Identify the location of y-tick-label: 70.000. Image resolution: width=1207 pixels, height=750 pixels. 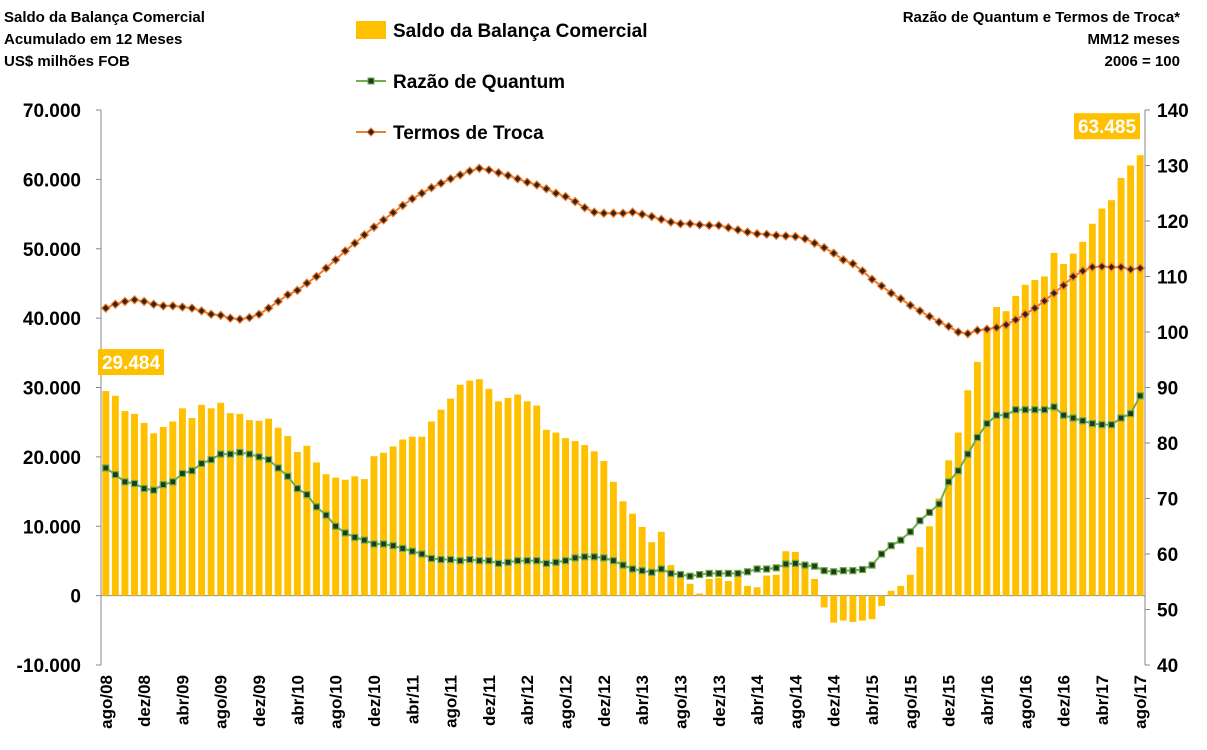
(52, 111).